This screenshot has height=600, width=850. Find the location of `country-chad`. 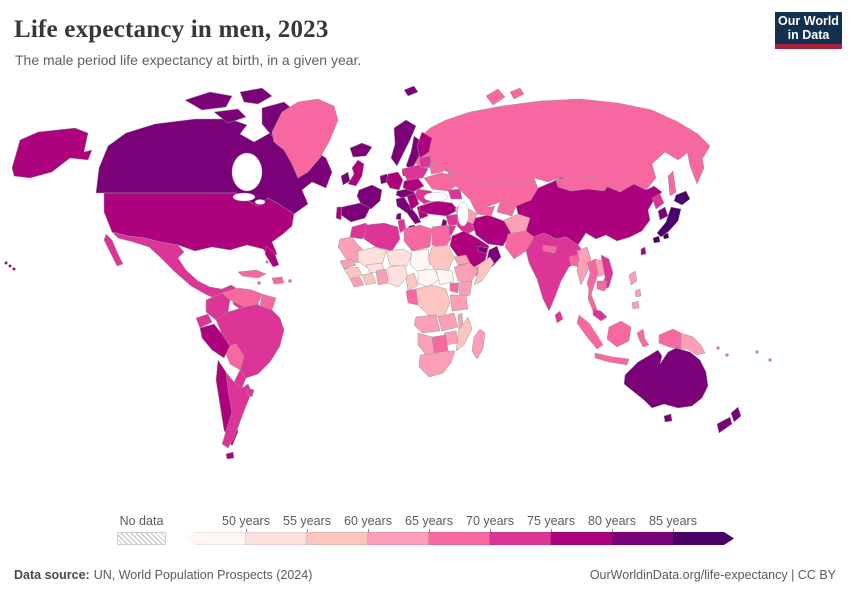

country-chad is located at coordinates (420, 261).